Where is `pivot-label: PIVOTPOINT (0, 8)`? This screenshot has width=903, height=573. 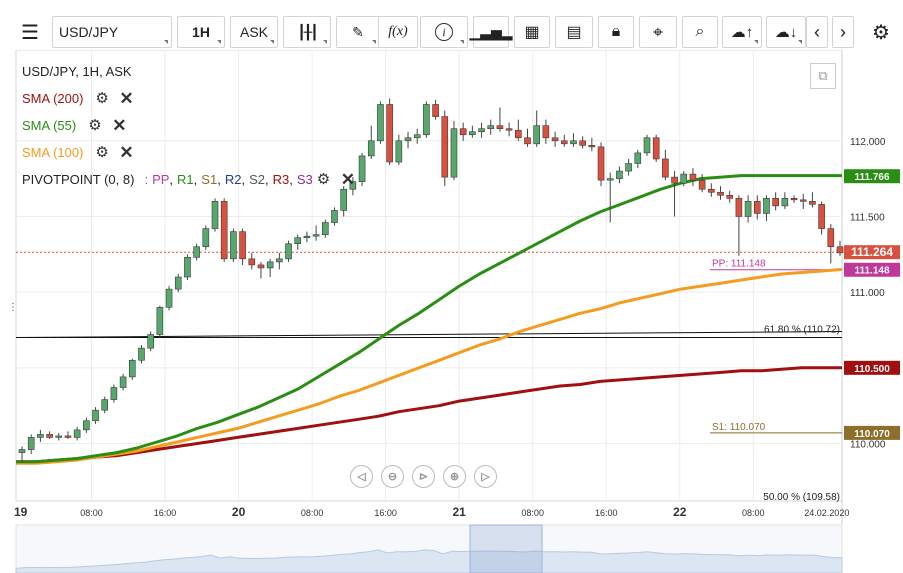 pivot-label: PIVOTPOINT (0, 8) is located at coordinates (78, 179).